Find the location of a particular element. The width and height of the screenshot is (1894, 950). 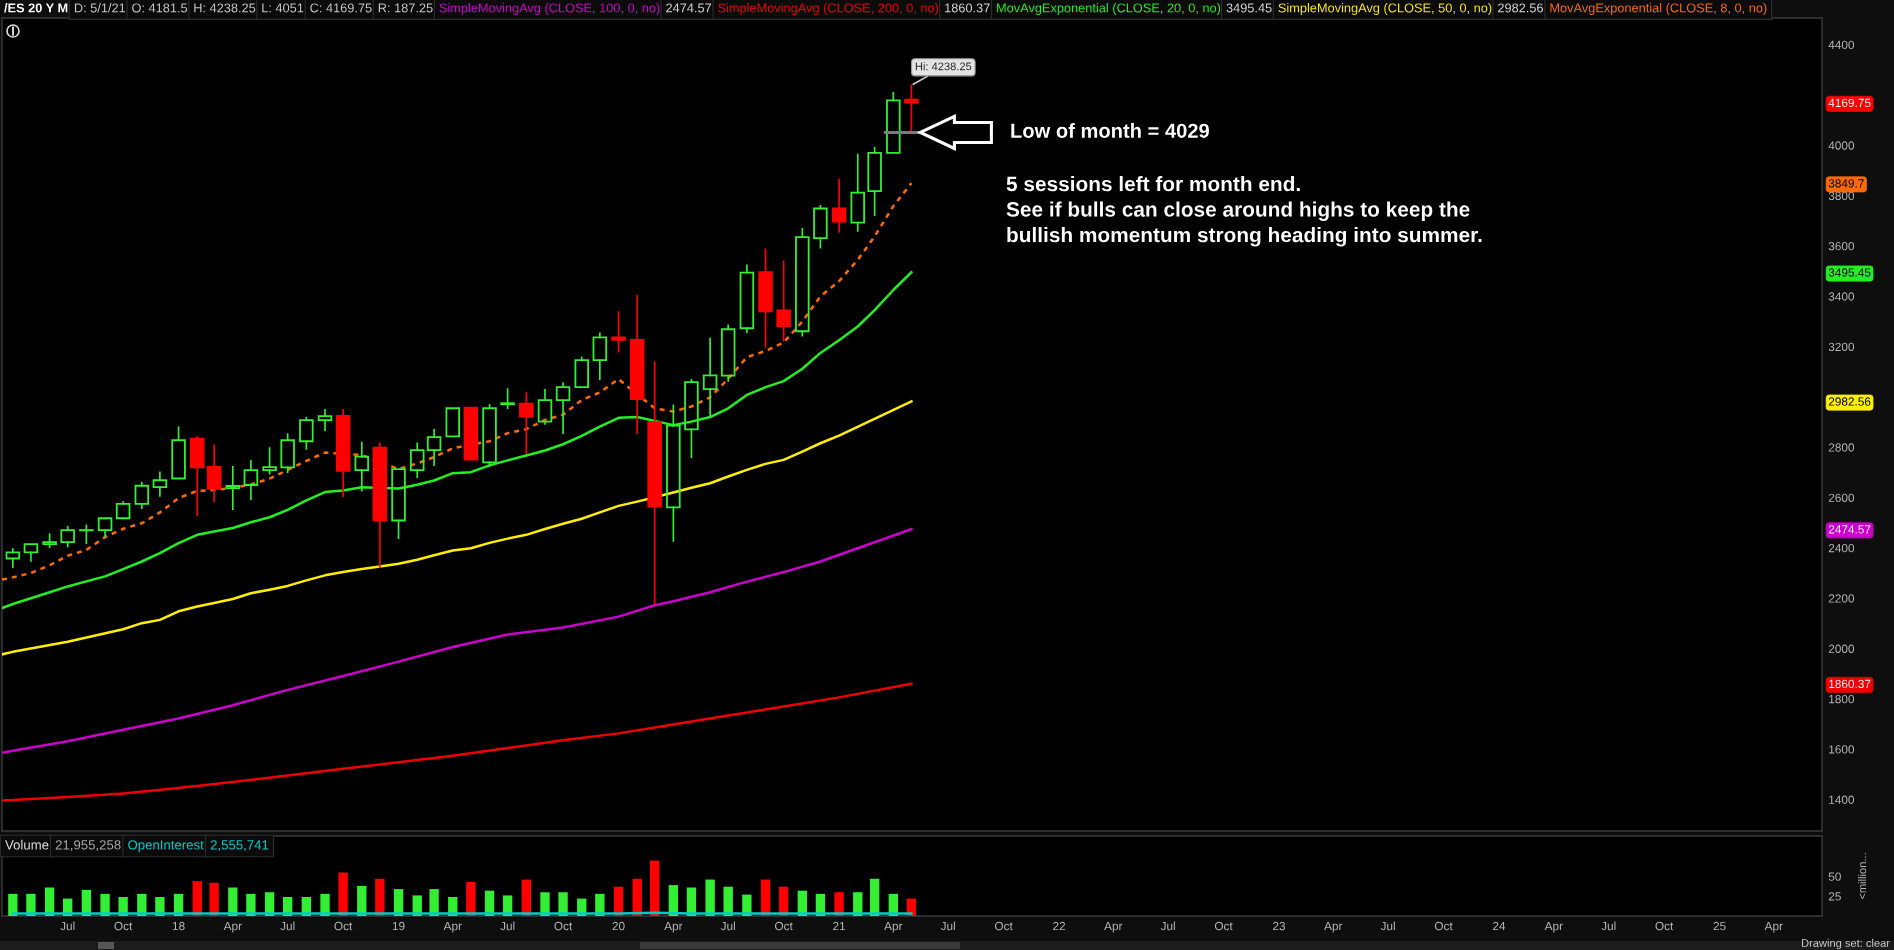

y-tick-label: 3800 is located at coordinates (1841, 196).